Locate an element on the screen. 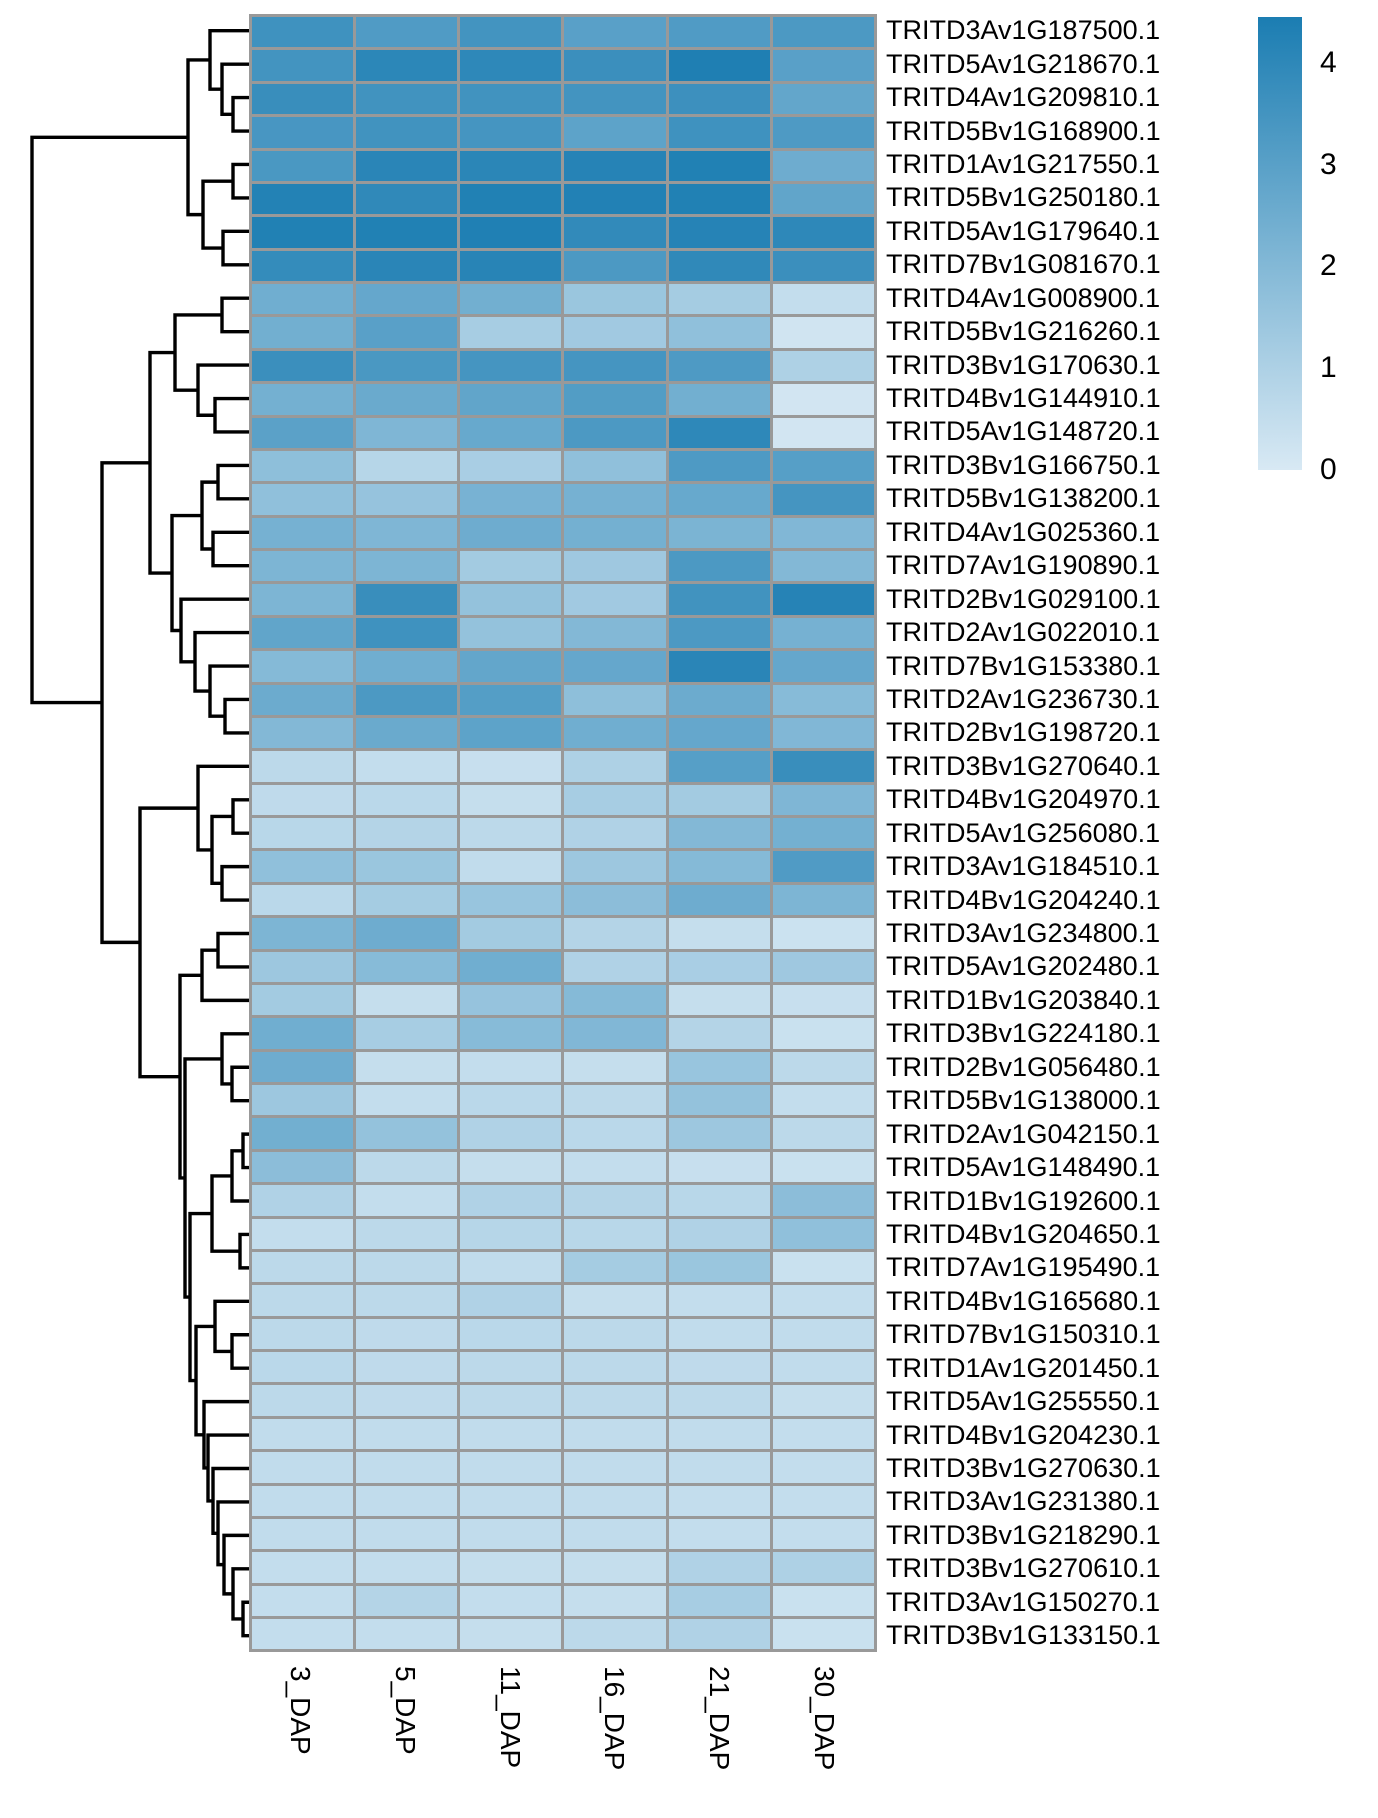 The image size is (1378, 1818). gene-label: TRITD1Bv1G203840.1 is located at coordinates (1023, 999).